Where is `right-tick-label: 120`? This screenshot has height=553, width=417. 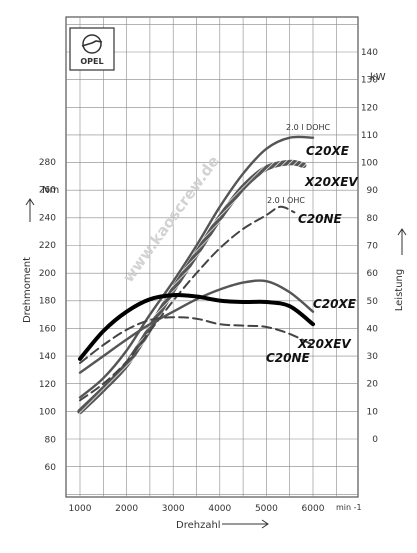 right-tick-label: 120 is located at coordinates (369, 108).